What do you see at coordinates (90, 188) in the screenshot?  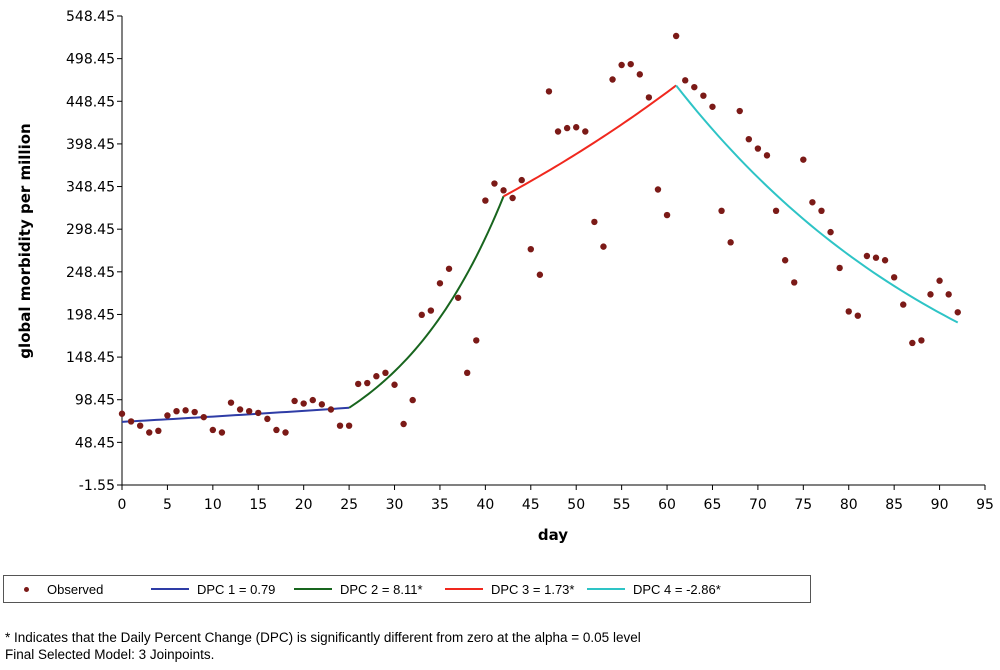 I see `y-tick-label: 348.45` at bounding box center [90, 188].